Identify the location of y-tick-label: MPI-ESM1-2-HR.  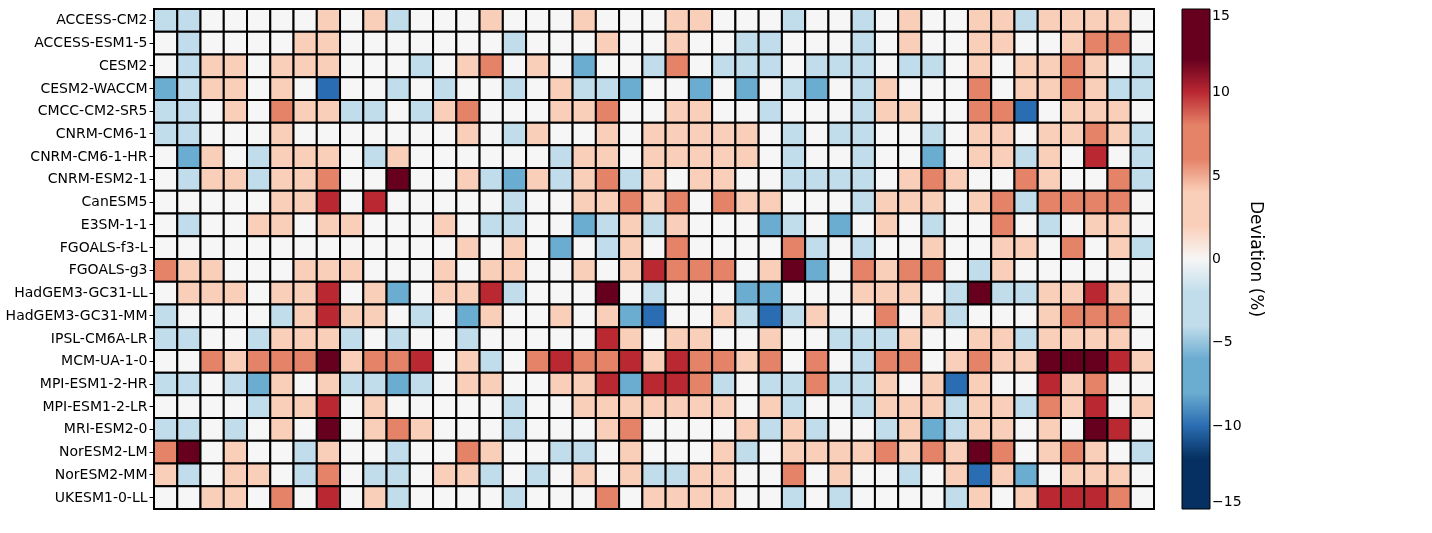
(93, 383).